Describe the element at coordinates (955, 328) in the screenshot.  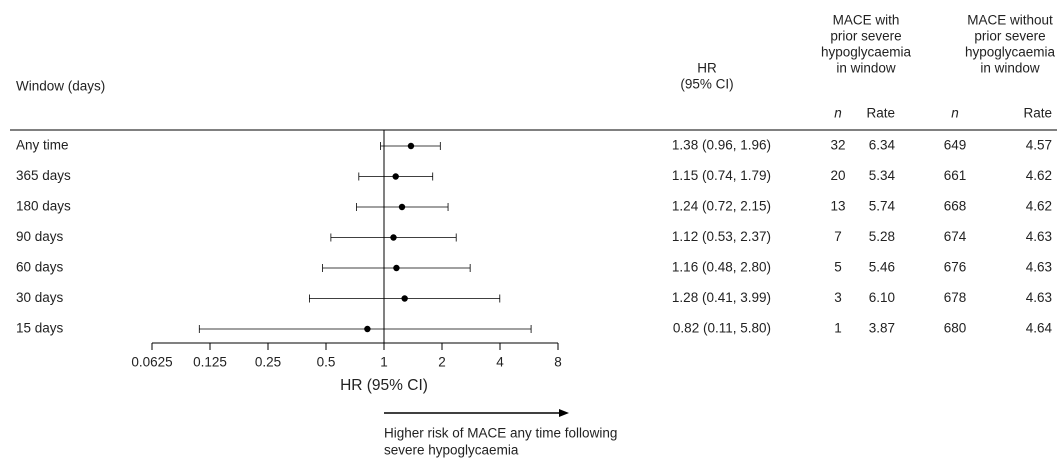
I see `n-cell: 680` at that location.